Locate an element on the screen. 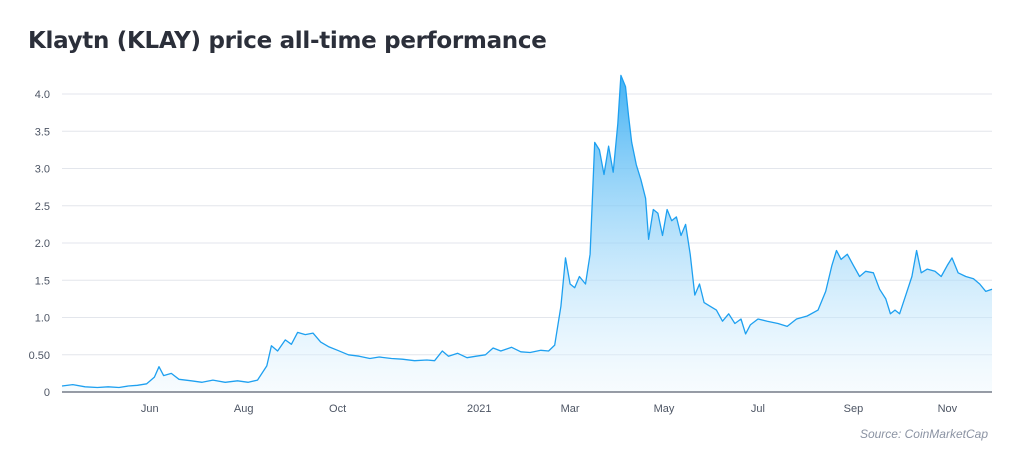  y-tick-label: 1.0 is located at coordinates (42, 319).